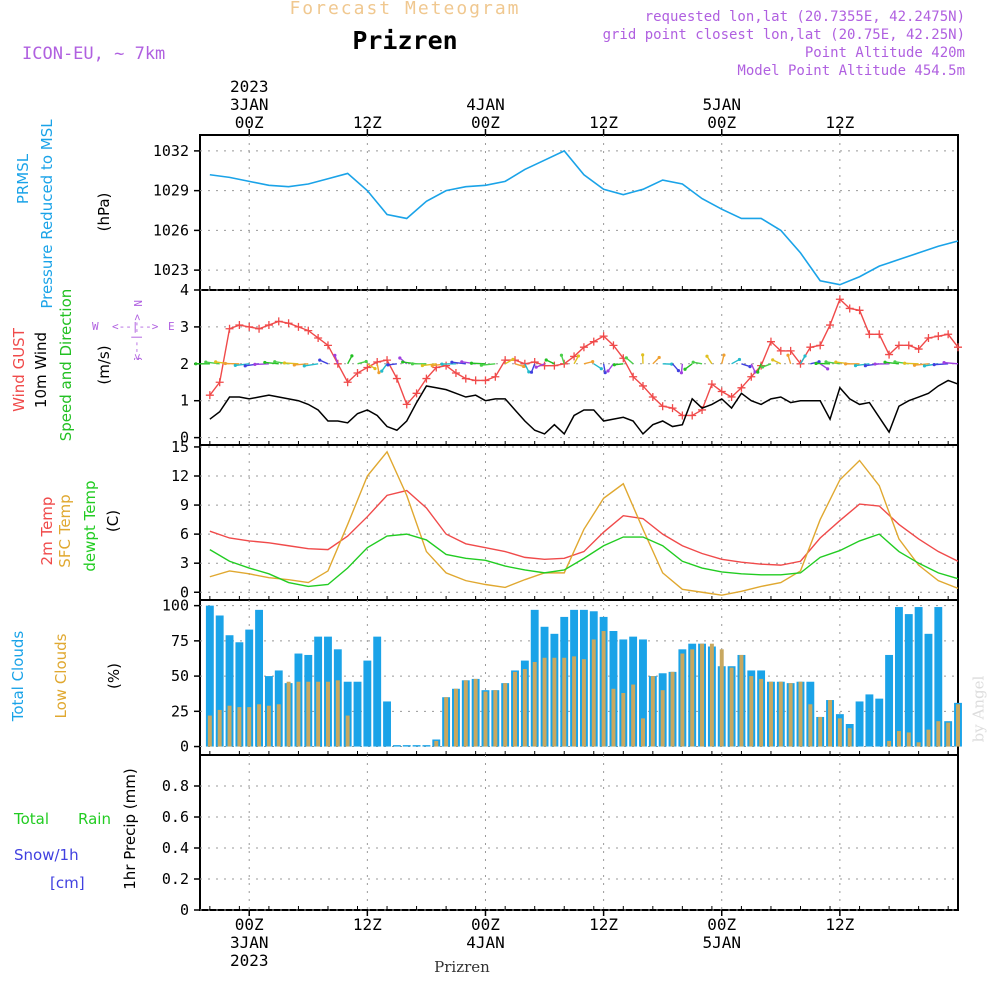 The image size is (1000, 1000). Describe the element at coordinates (584, 217) in the screenshot. I see `pressure-line` at that location.